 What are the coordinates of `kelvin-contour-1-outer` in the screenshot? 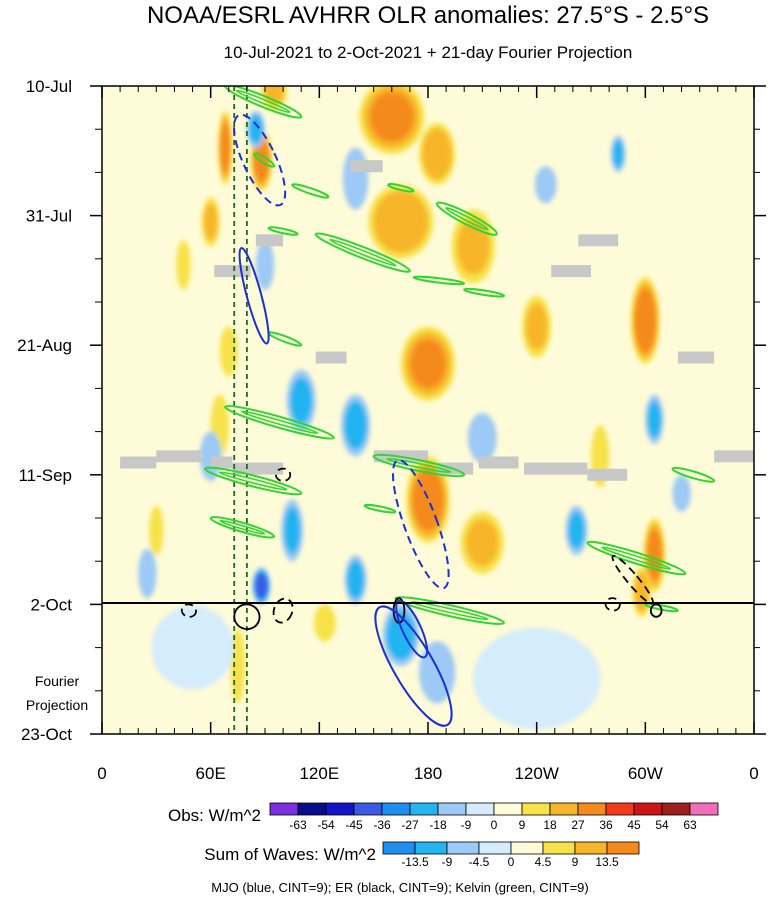 It's located at (264, 160).